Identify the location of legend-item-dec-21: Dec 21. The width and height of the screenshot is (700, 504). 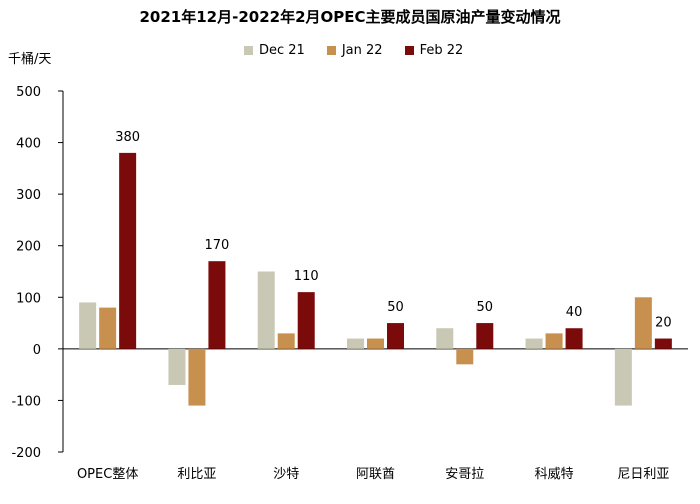
(274, 50).